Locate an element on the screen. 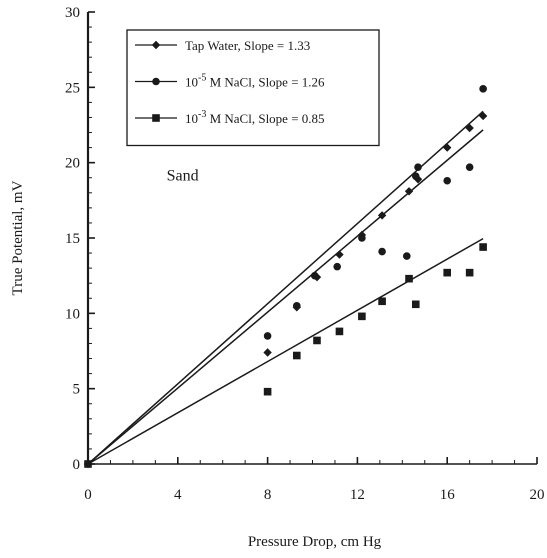 This screenshot has width=547, height=558. legend-label-series-1: Tap Water, Slope = 1.33 is located at coordinates (247, 45).